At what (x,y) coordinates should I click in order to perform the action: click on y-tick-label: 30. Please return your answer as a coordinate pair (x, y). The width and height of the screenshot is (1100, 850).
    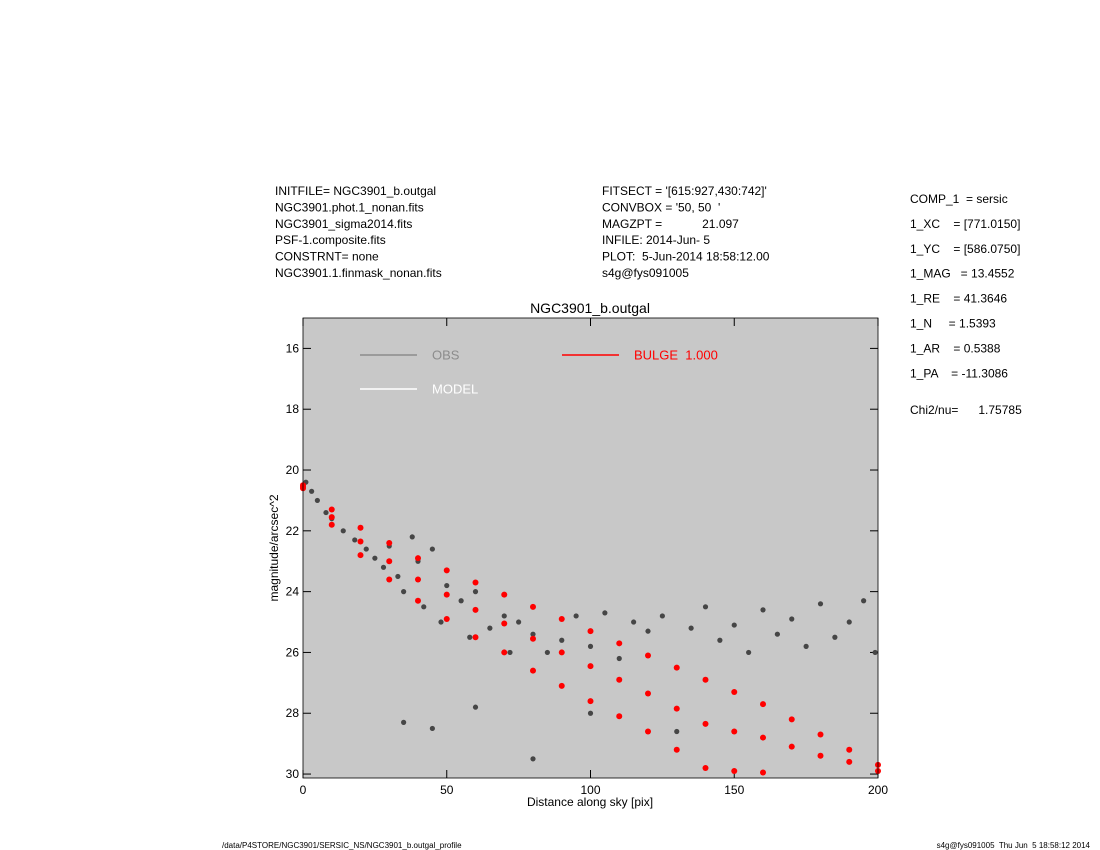
    Looking at the image, I should click on (293, 774).